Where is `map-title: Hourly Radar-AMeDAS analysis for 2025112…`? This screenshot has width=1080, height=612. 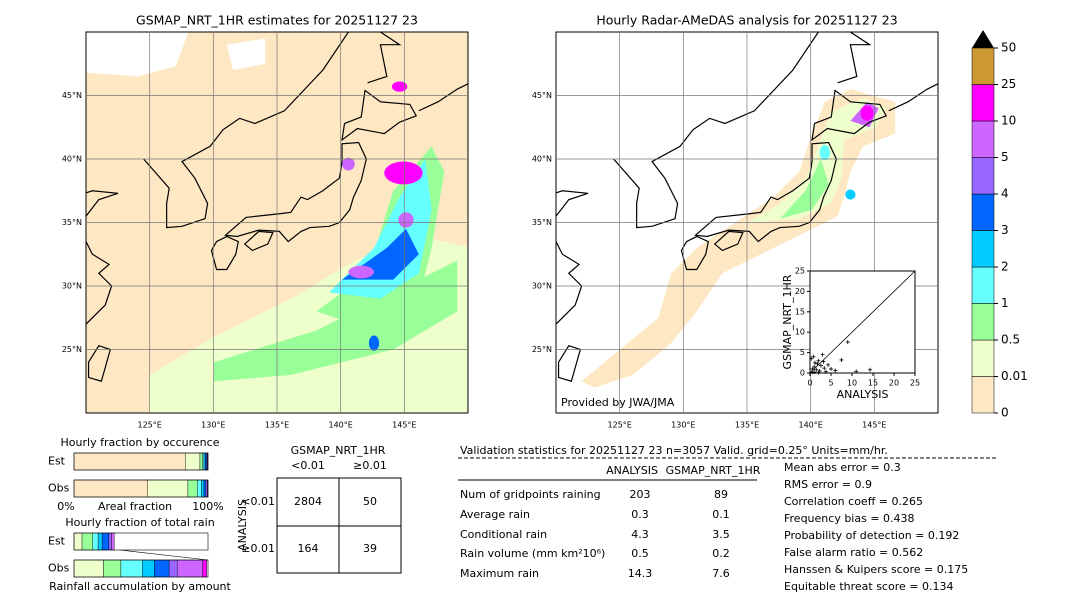 map-title: Hourly Radar-AMeDAS analysis for 2025112… is located at coordinates (746, 20).